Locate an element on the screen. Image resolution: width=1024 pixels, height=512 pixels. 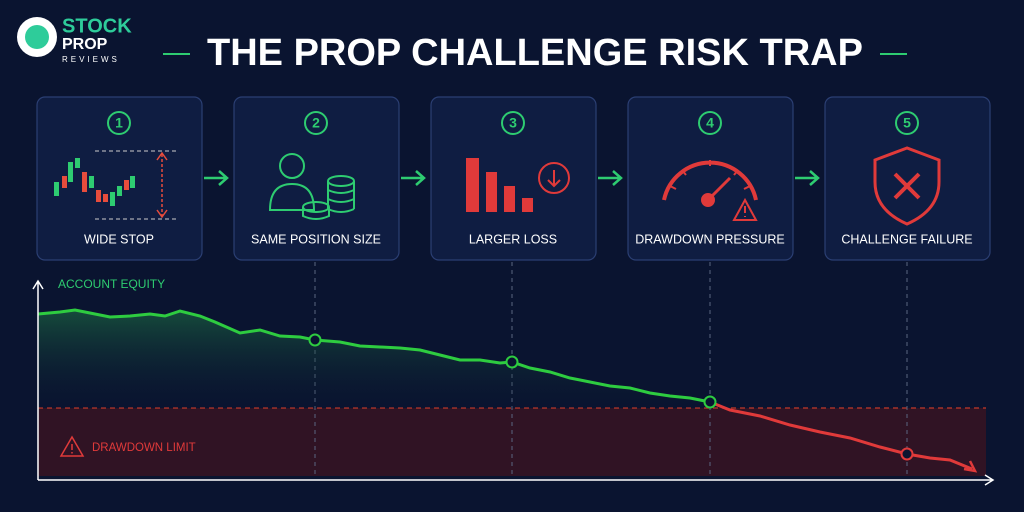
step-label: CHALLENGE FAILURE is located at coordinates (906, 239).